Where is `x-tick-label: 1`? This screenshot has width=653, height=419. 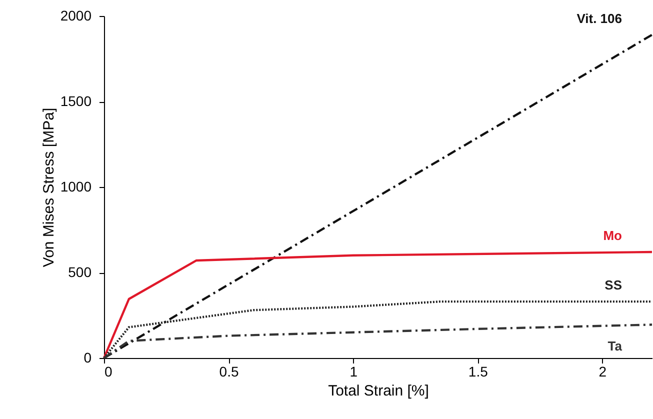 x-tick-label: 1 is located at coordinates (354, 372).